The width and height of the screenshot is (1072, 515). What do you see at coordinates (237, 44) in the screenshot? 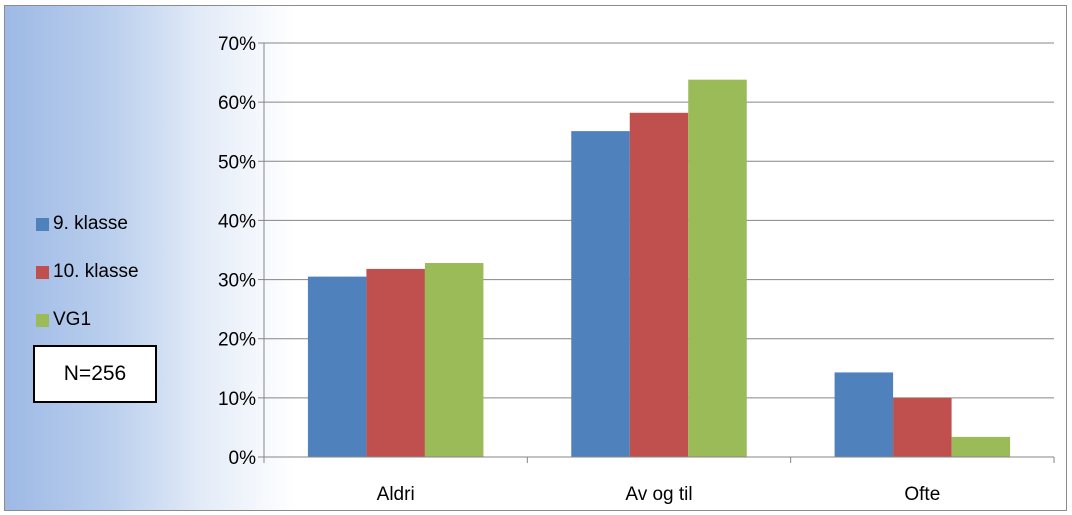
I see `y-tick-label: 70%` at bounding box center [237, 44].